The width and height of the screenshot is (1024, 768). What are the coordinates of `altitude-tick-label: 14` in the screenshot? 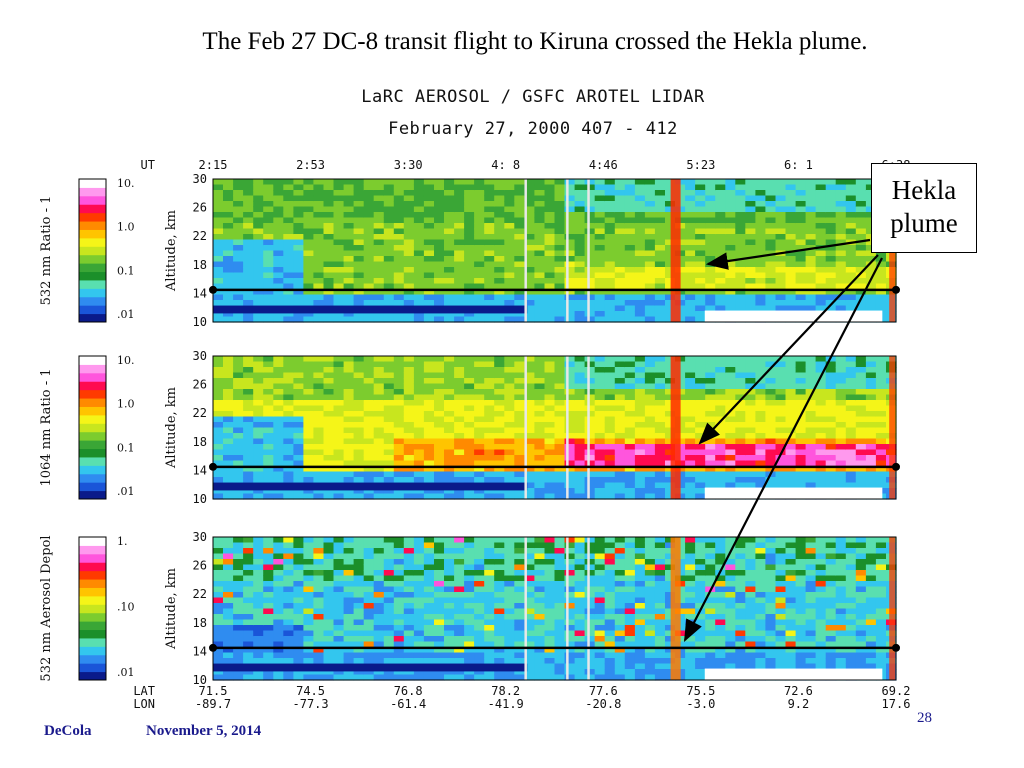 It's located at (200, 470).